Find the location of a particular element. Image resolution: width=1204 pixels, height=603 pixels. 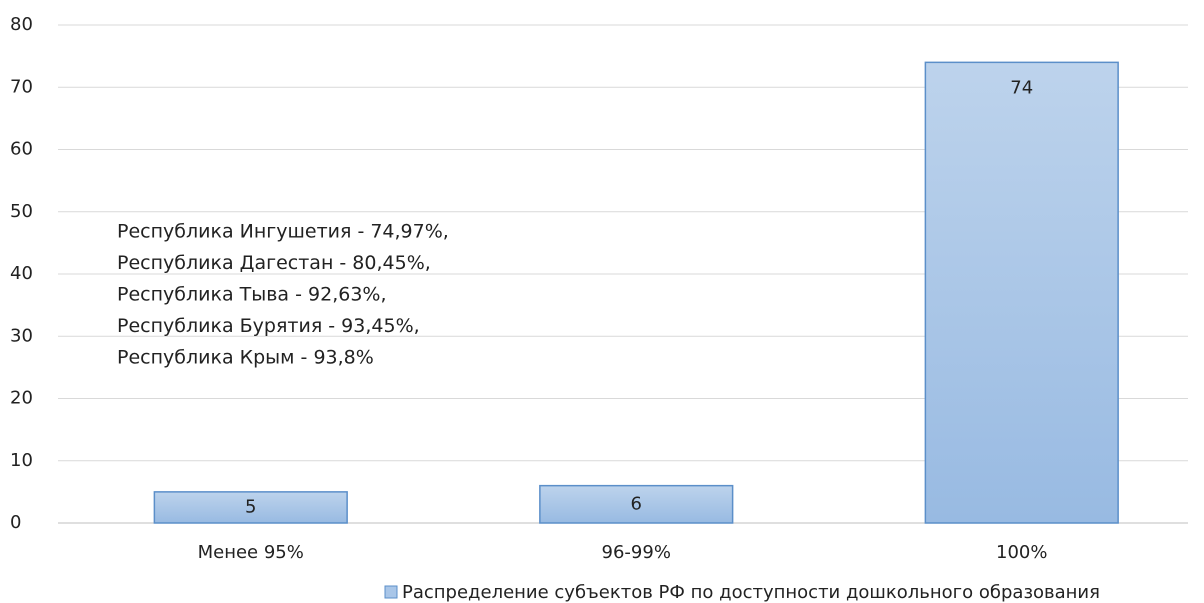

annotation: Республика Крым - 93,8% is located at coordinates (245, 358).